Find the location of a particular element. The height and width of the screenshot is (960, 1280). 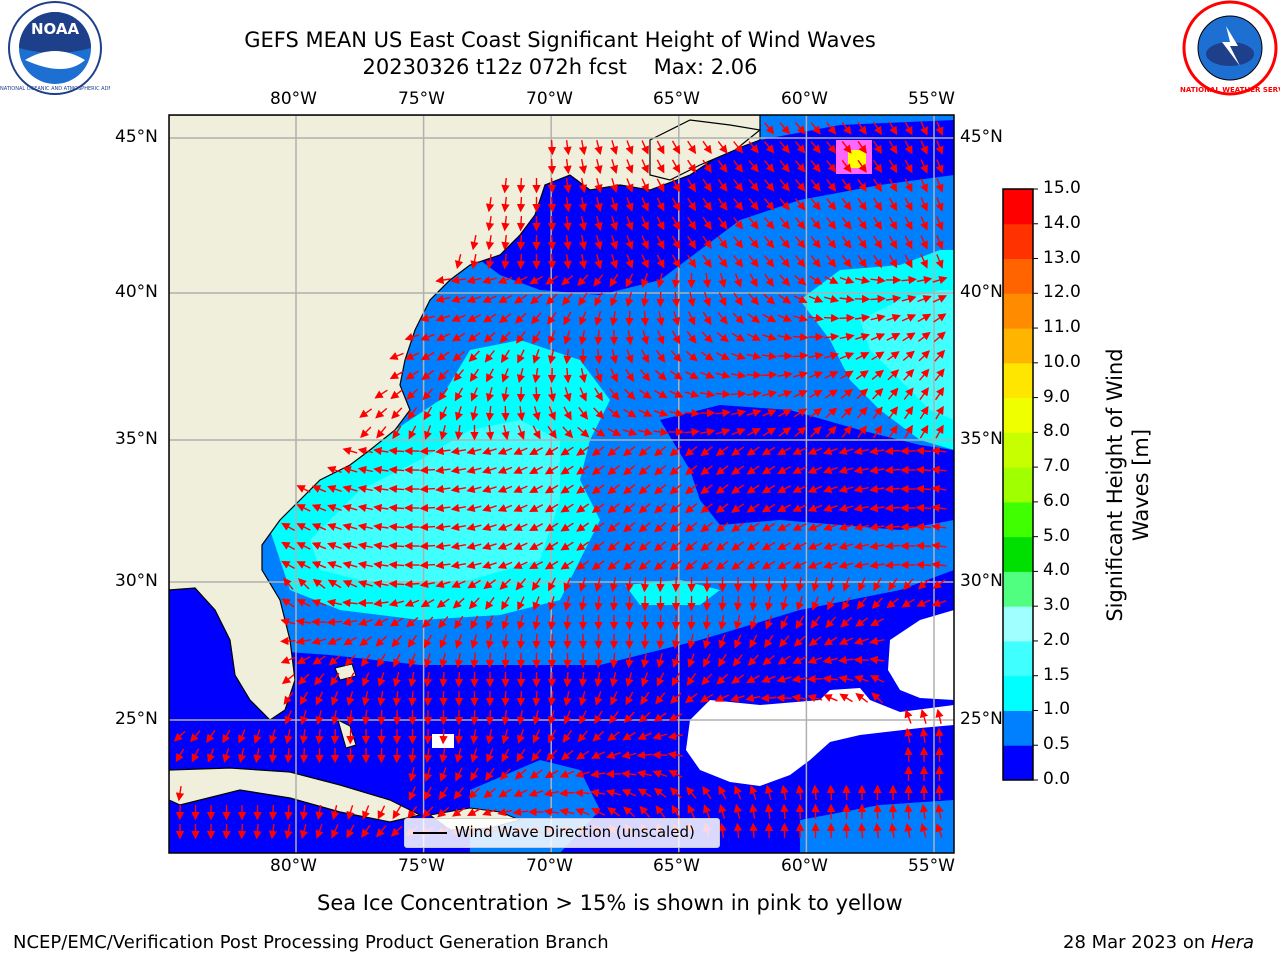

colorbar-tick-label: 11.0 is located at coordinates (1062, 327).